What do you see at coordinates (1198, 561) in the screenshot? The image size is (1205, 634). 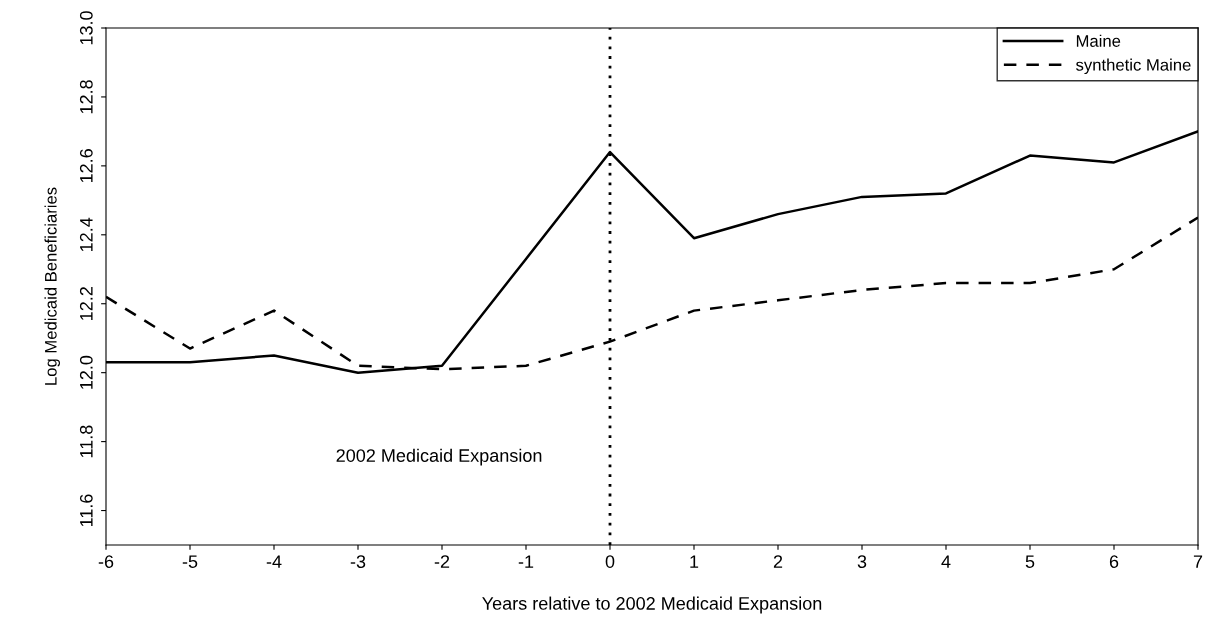 I see `x-tick-label: 7` at bounding box center [1198, 561].